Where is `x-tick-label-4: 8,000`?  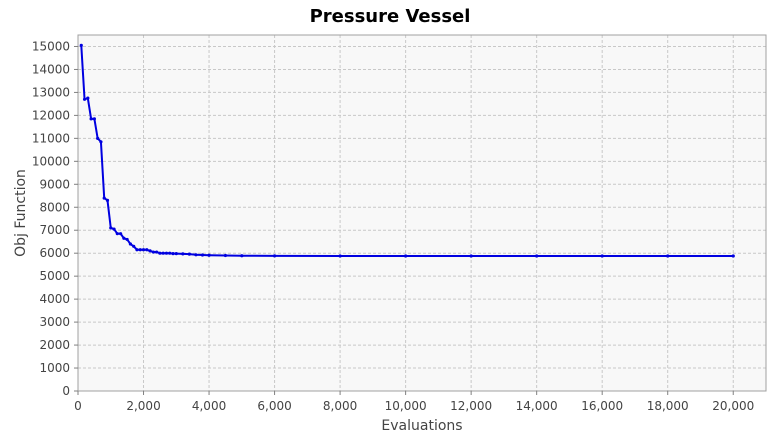 x-tick-label-4: 8,000 is located at coordinates (340, 406).